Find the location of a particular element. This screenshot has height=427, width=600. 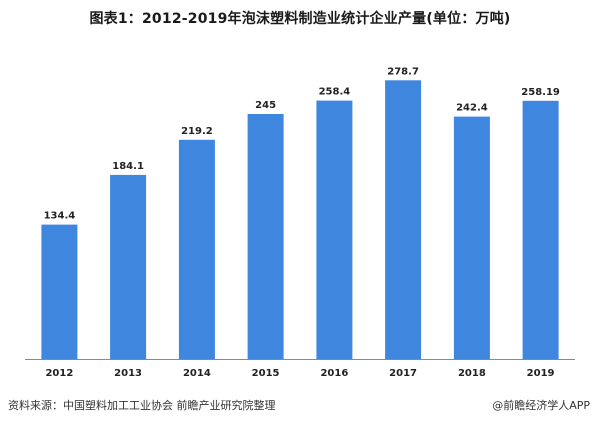

x-tick-label-2013: 2013 is located at coordinates (128, 373).